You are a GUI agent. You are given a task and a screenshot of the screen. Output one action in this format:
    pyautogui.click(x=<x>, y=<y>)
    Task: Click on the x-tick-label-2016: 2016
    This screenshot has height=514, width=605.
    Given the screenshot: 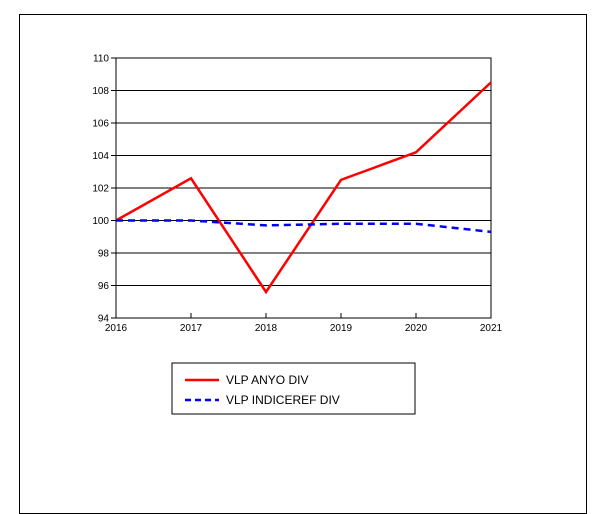 What is the action you would take?
    pyautogui.click(x=116, y=328)
    